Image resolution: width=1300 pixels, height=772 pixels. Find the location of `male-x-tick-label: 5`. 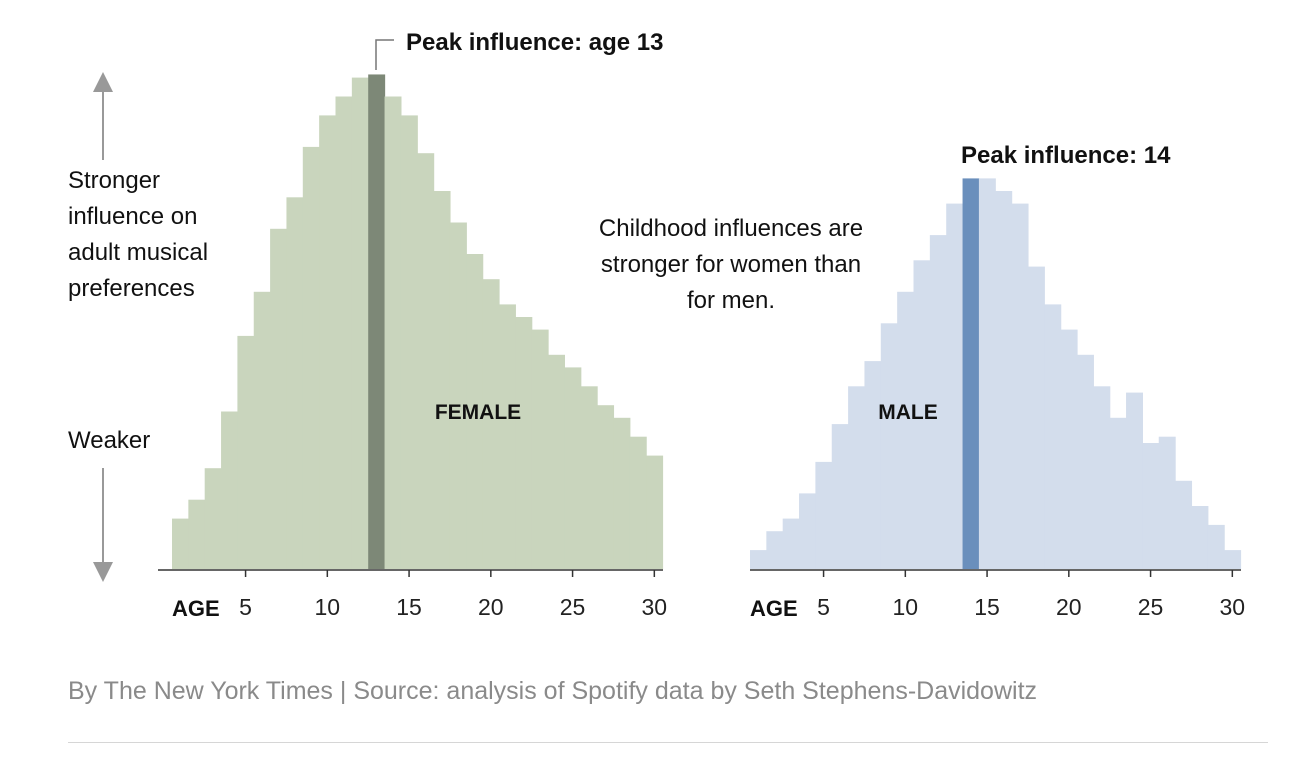

male-x-tick-label: 5 is located at coordinates (823, 607).